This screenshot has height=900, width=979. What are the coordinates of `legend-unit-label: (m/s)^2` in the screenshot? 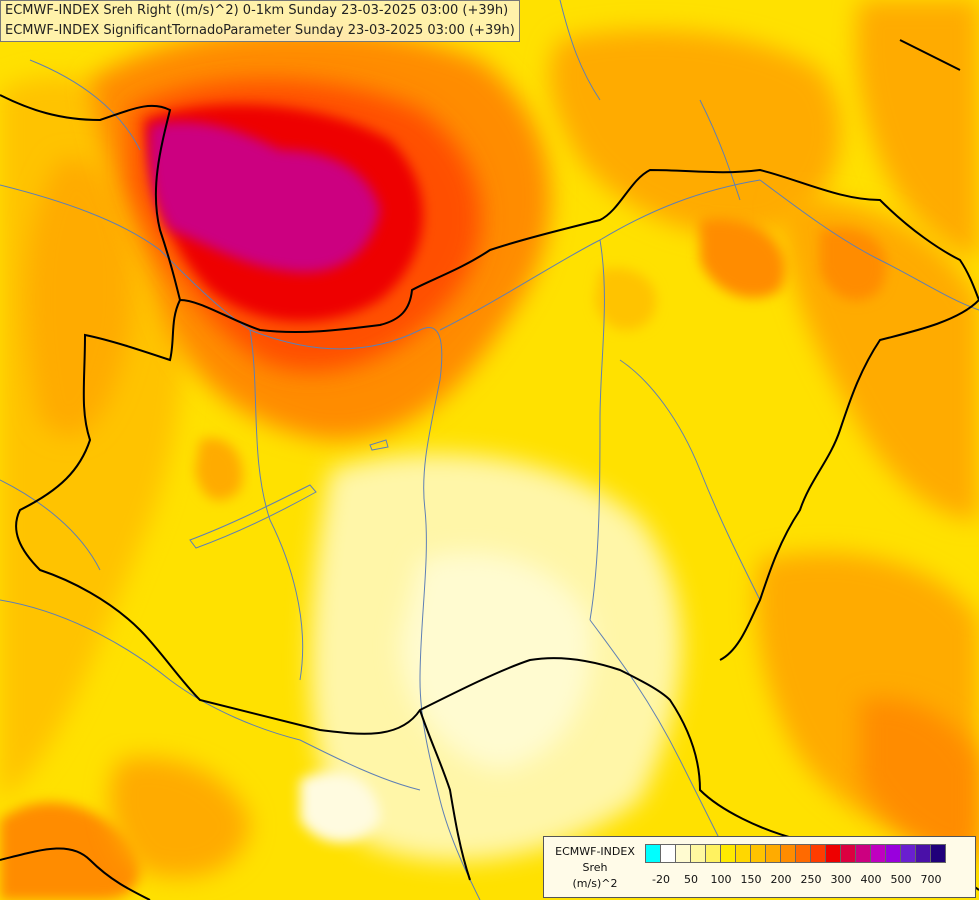 It's located at (595, 883).